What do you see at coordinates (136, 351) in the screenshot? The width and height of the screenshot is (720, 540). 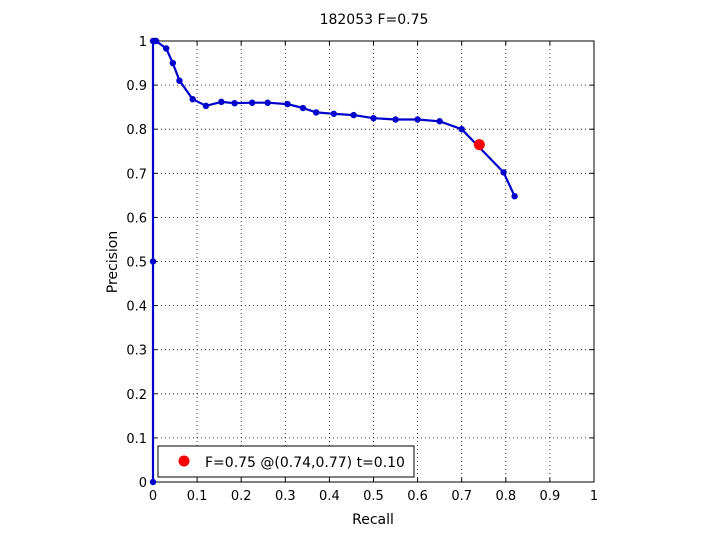 I see `y-tick-label: 0.3` at bounding box center [136, 351].